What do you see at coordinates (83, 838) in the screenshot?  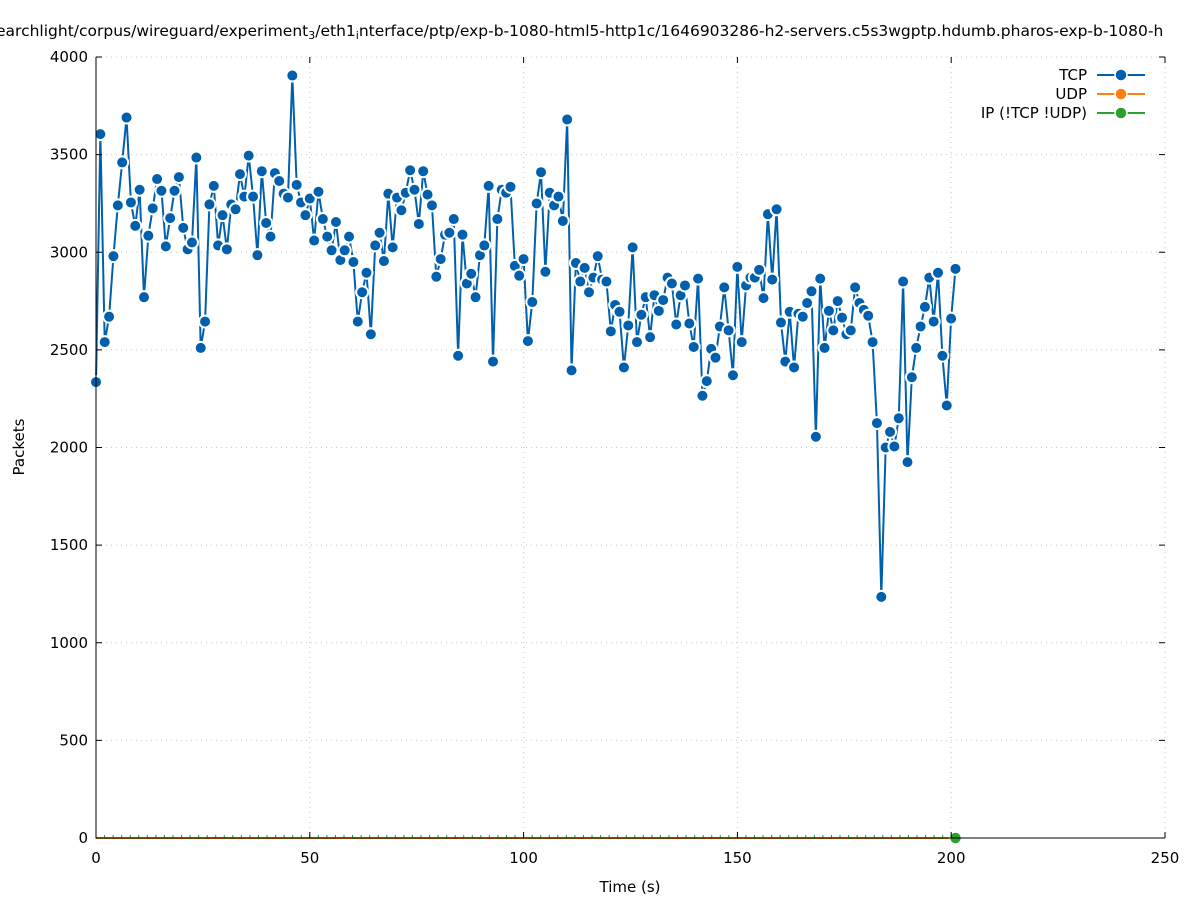 I see `y-tick-label: 0` at bounding box center [83, 838].